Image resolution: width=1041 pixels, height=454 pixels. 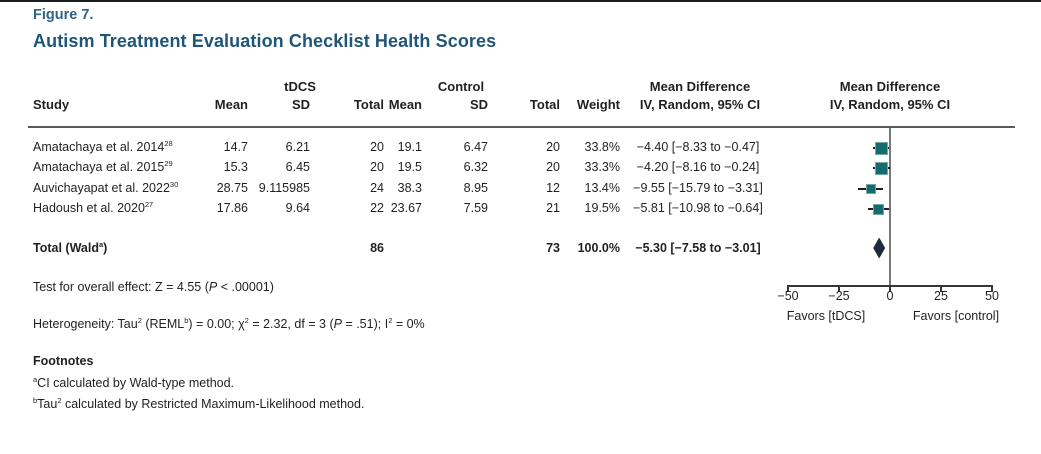 I want to click on total-label: Total (Walda), so click(x=128, y=248).